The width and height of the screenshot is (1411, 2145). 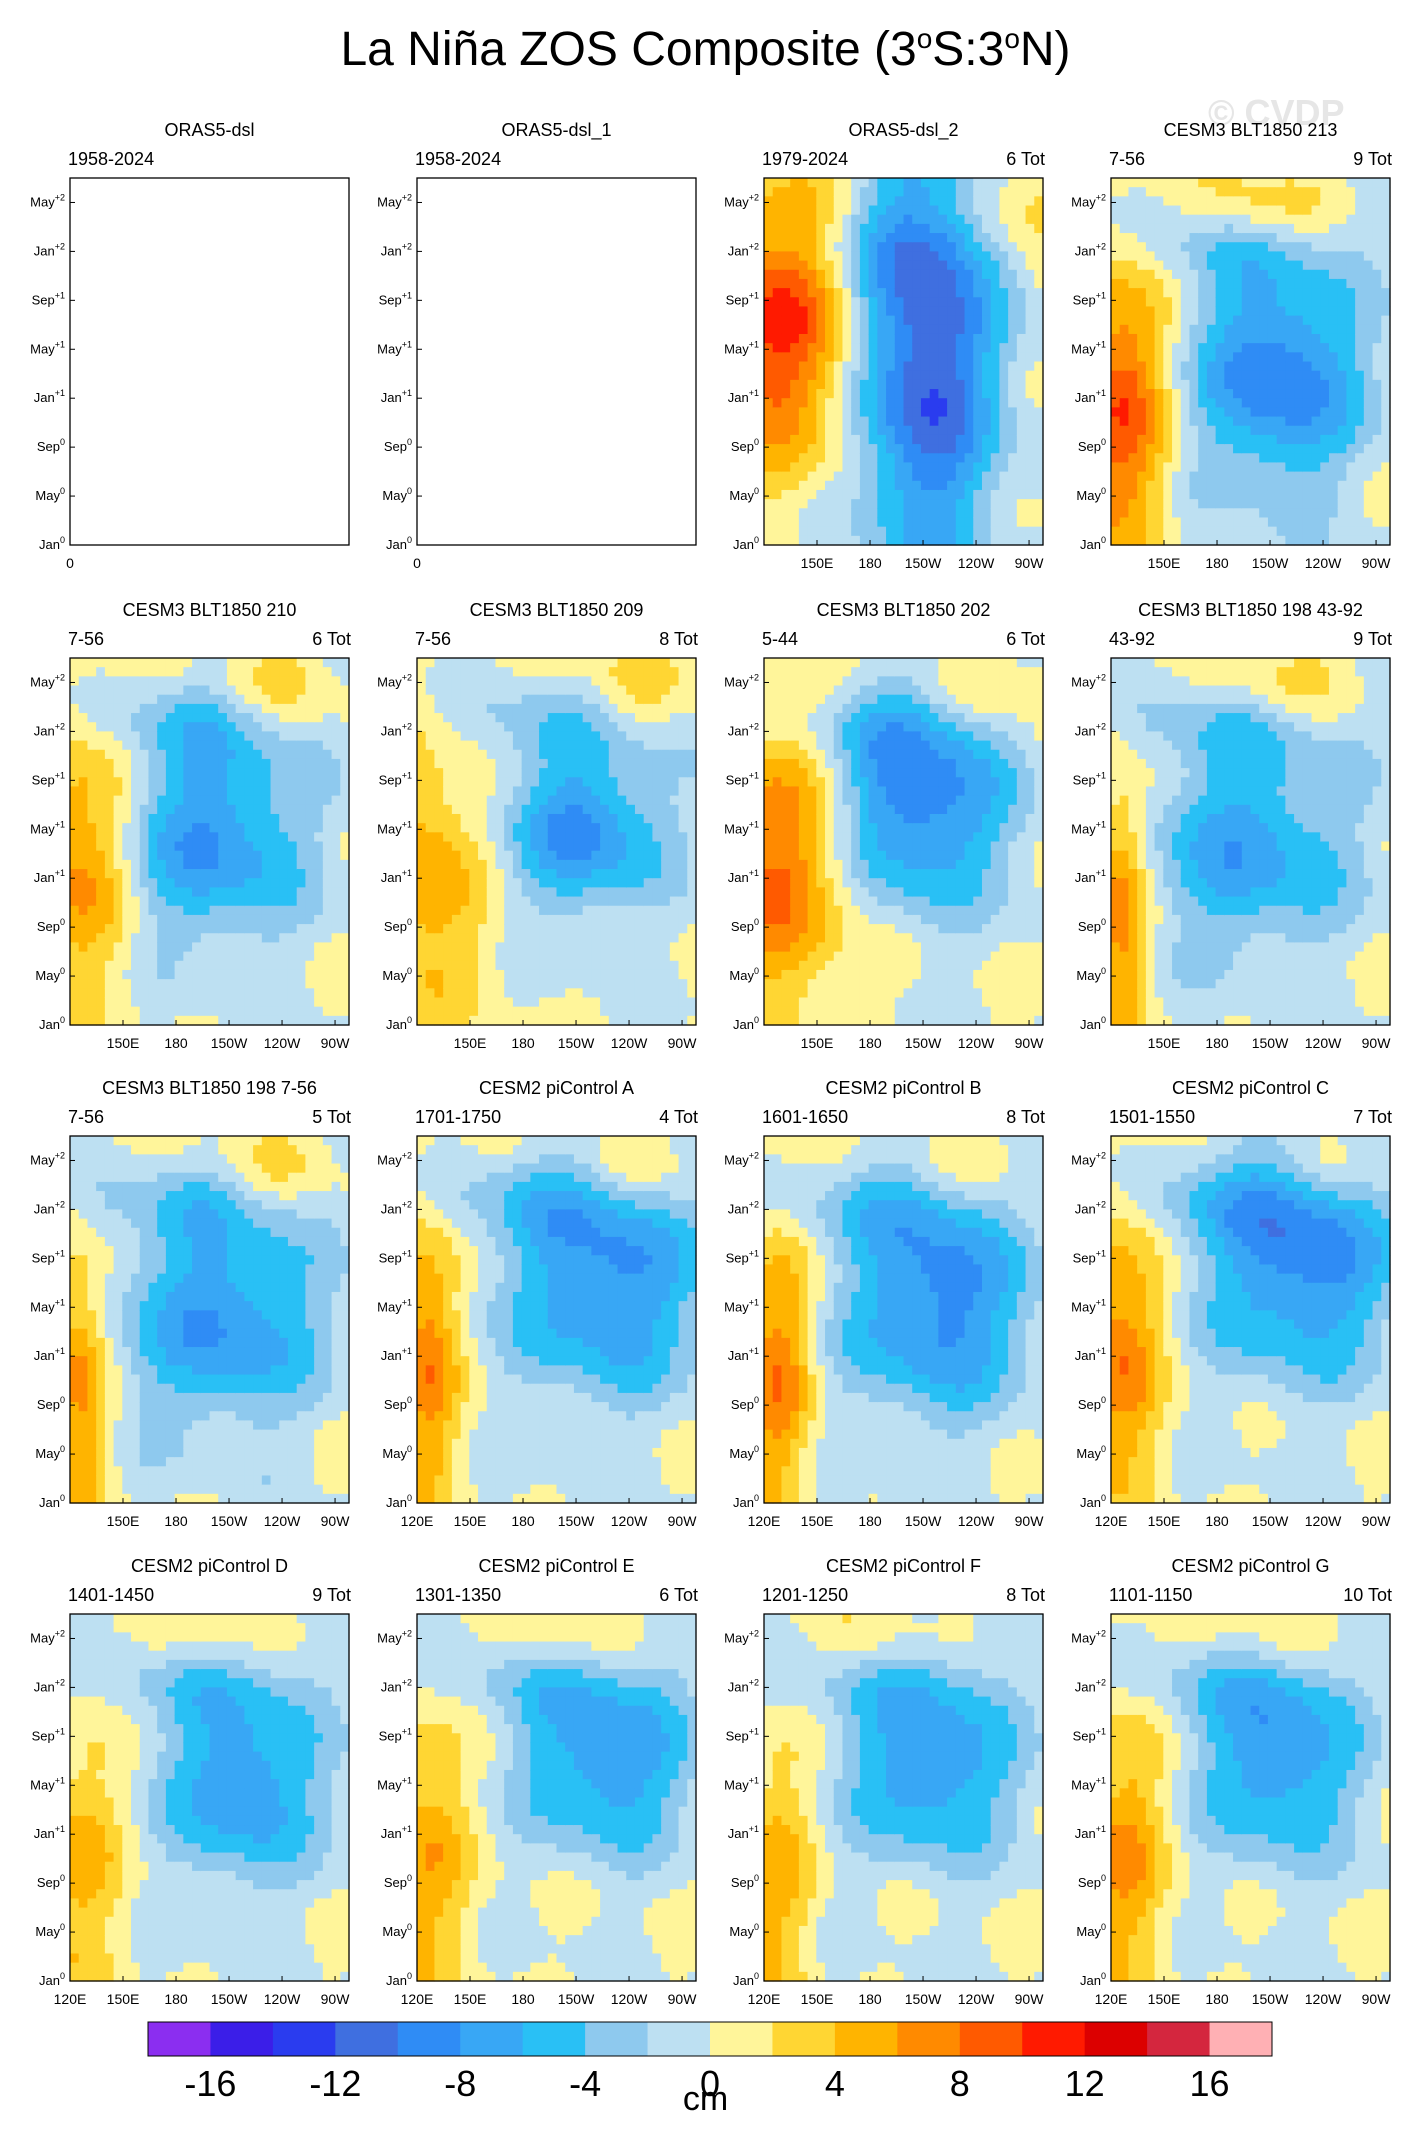 I want to click on y-tick-label: May0, so click(x=50, y=494).